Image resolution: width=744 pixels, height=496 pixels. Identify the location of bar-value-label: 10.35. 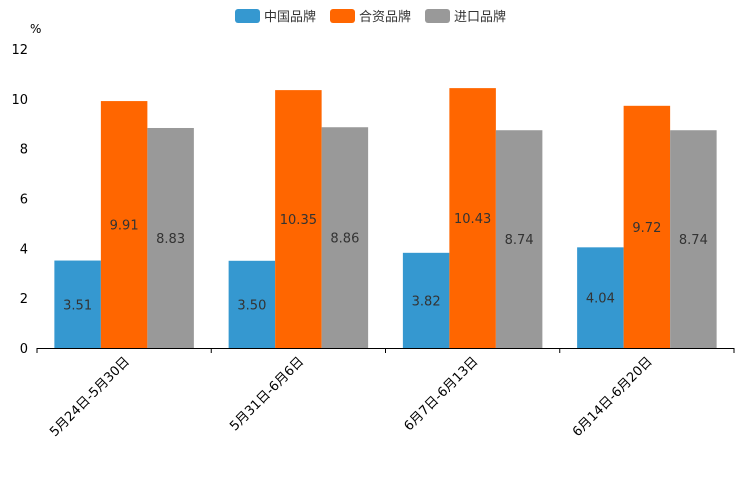
(298, 220).